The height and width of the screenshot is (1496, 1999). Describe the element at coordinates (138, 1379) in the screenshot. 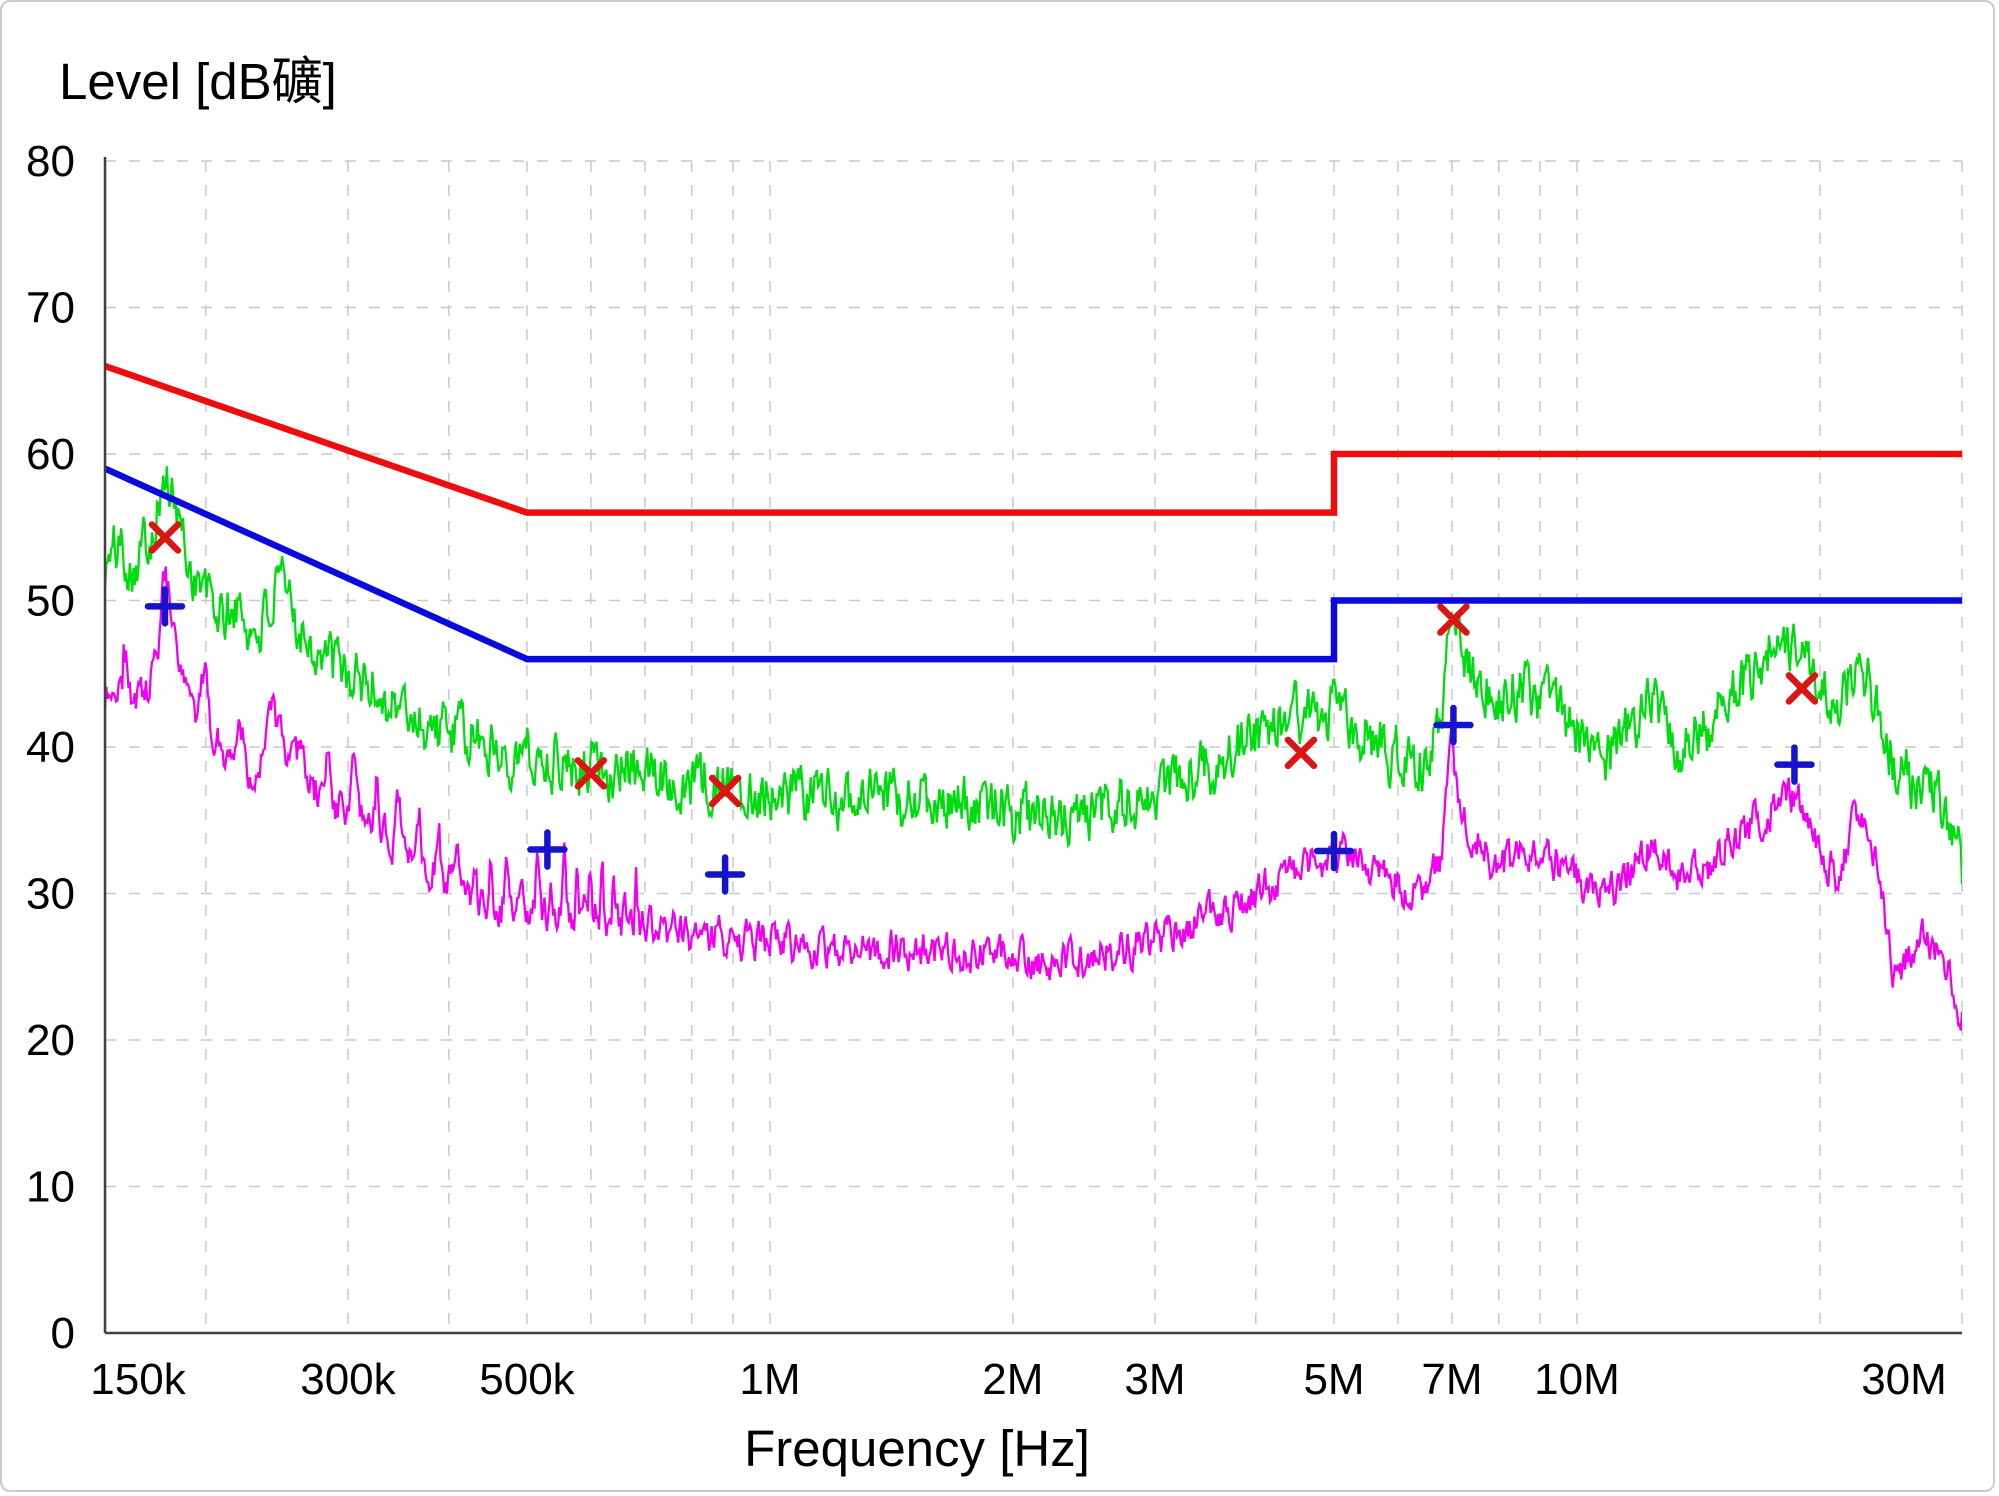

I see `x-tick-label: 150k` at that location.